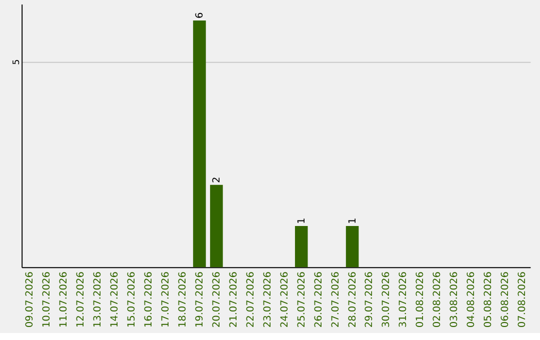  Describe the element at coordinates (488, 300) in the screenshot. I see `x-tick-label: 05.08.2026` at that location.